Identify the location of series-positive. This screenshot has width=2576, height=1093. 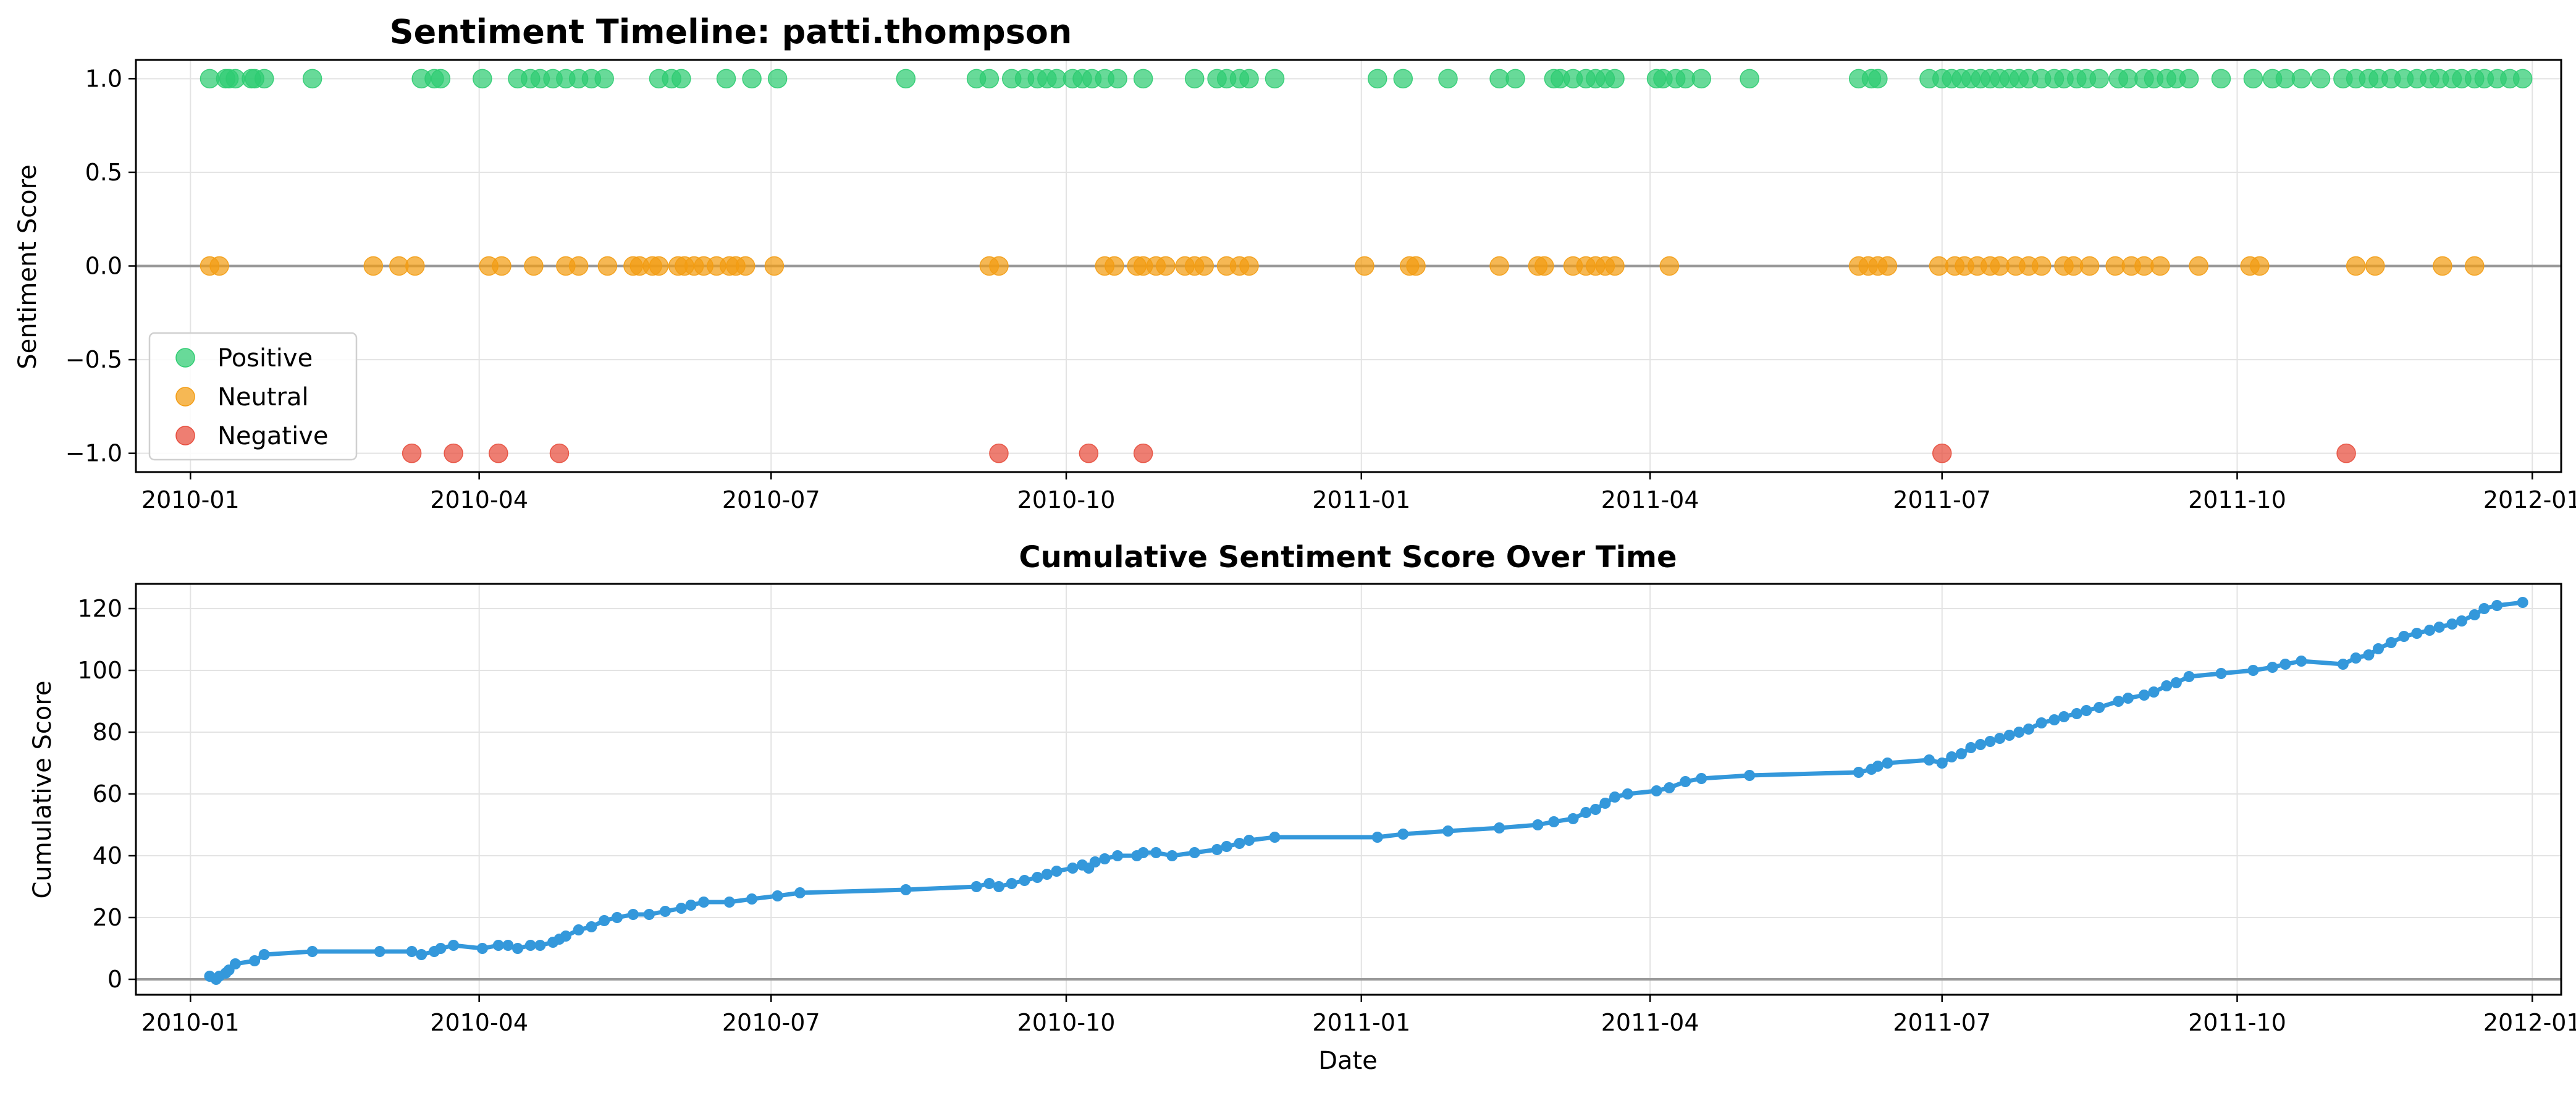
(1366, 79).